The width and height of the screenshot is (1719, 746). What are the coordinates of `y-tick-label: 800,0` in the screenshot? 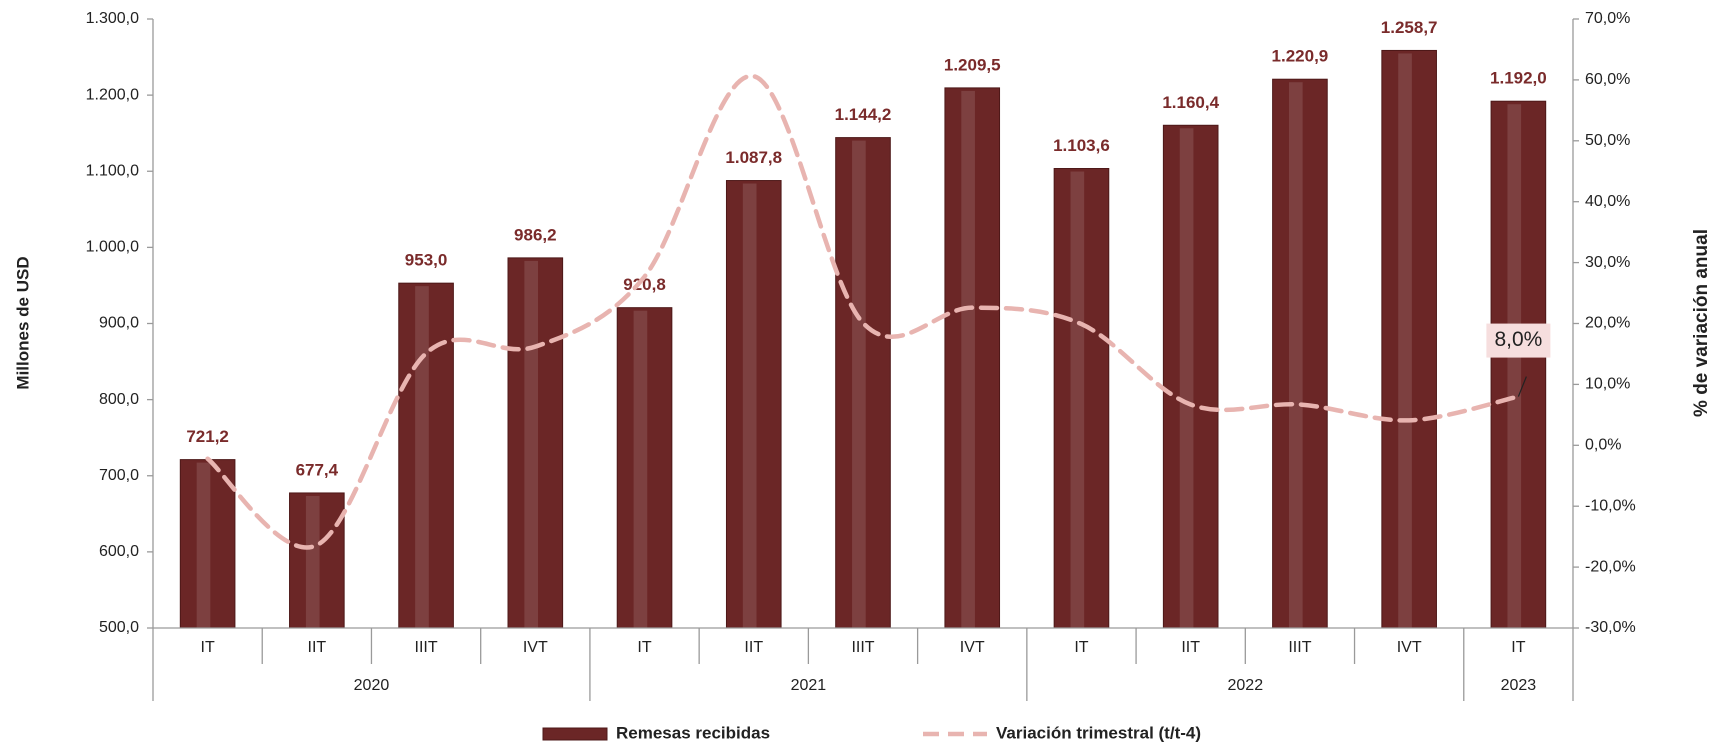 It's located at (119, 399).